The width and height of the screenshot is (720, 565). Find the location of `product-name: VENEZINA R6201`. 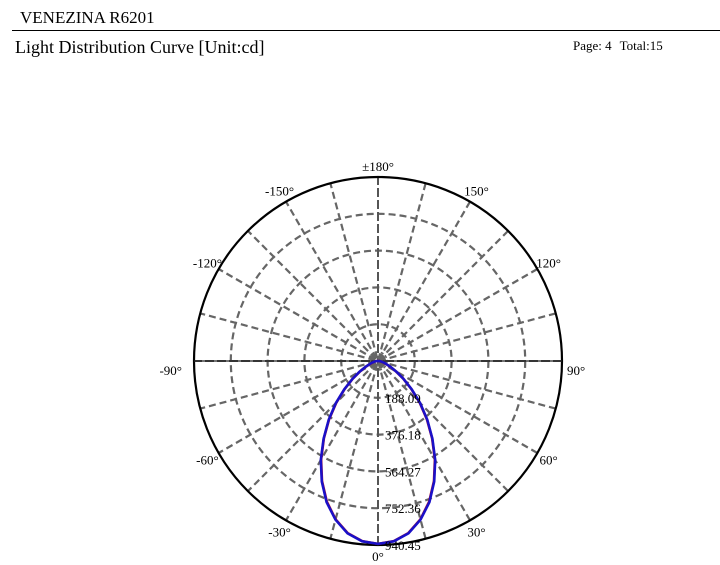

product-name: VENEZINA R6201 is located at coordinates (87, 17).